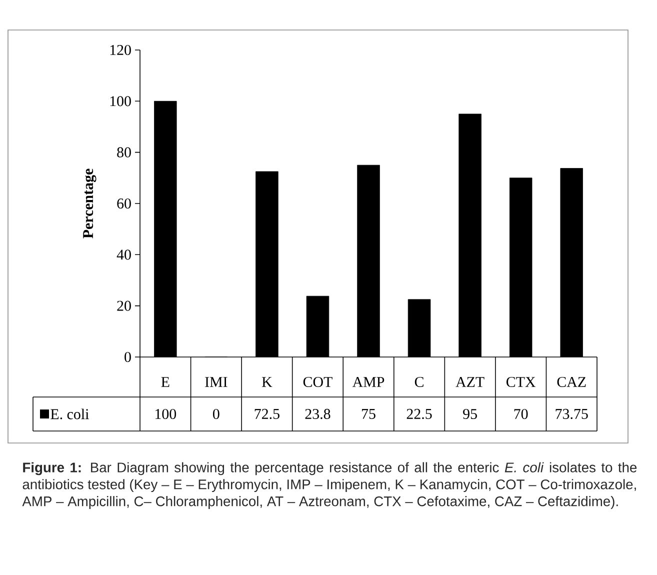 This screenshot has height=575, width=657. What do you see at coordinates (120, 101) in the screenshot?
I see `y-tick-label: 100` at bounding box center [120, 101].